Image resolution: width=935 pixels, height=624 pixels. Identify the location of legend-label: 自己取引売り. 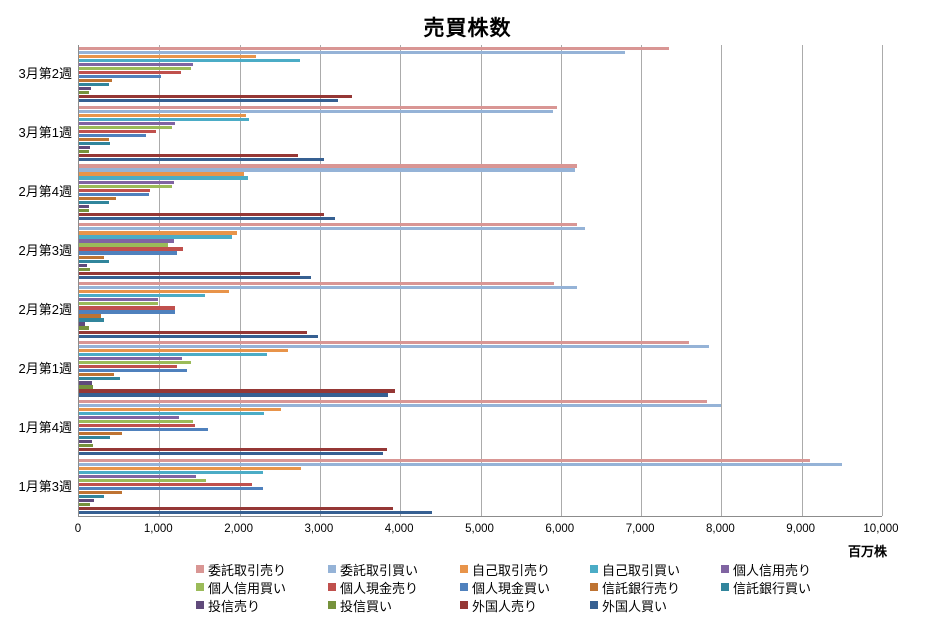
(511, 570).